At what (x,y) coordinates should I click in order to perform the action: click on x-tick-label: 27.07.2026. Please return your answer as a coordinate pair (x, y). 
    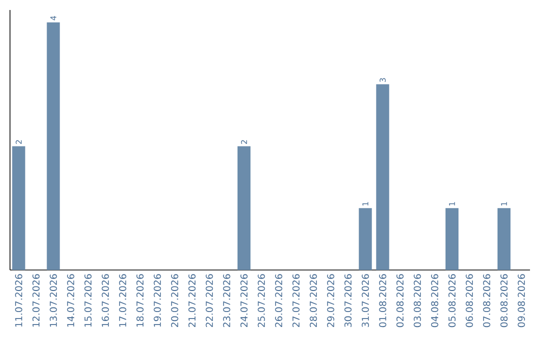
    Looking at the image, I should click on (296, 301).